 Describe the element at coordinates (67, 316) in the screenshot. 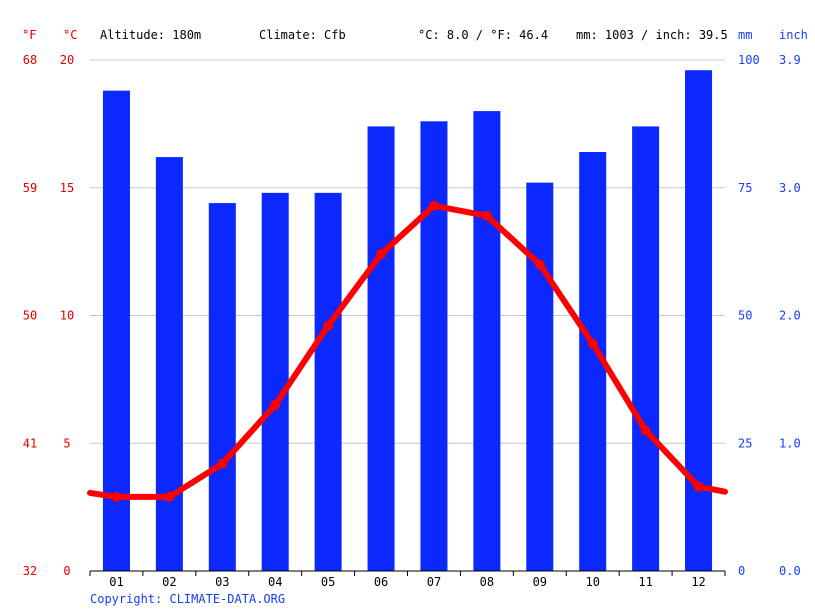

I see `celsius-tick-label: 10` at that location.